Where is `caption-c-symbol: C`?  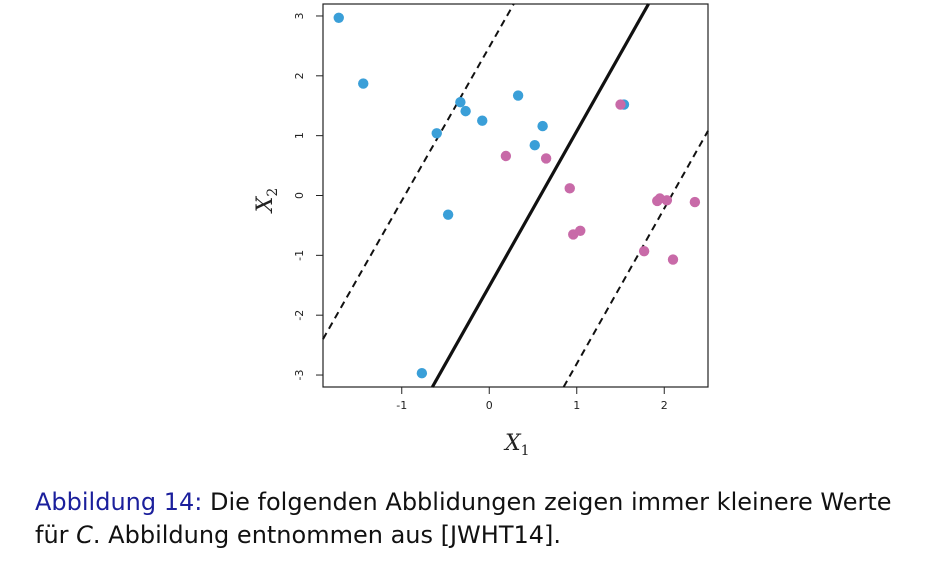 caption-c-symbol: C is located at coordinates (84, 535).